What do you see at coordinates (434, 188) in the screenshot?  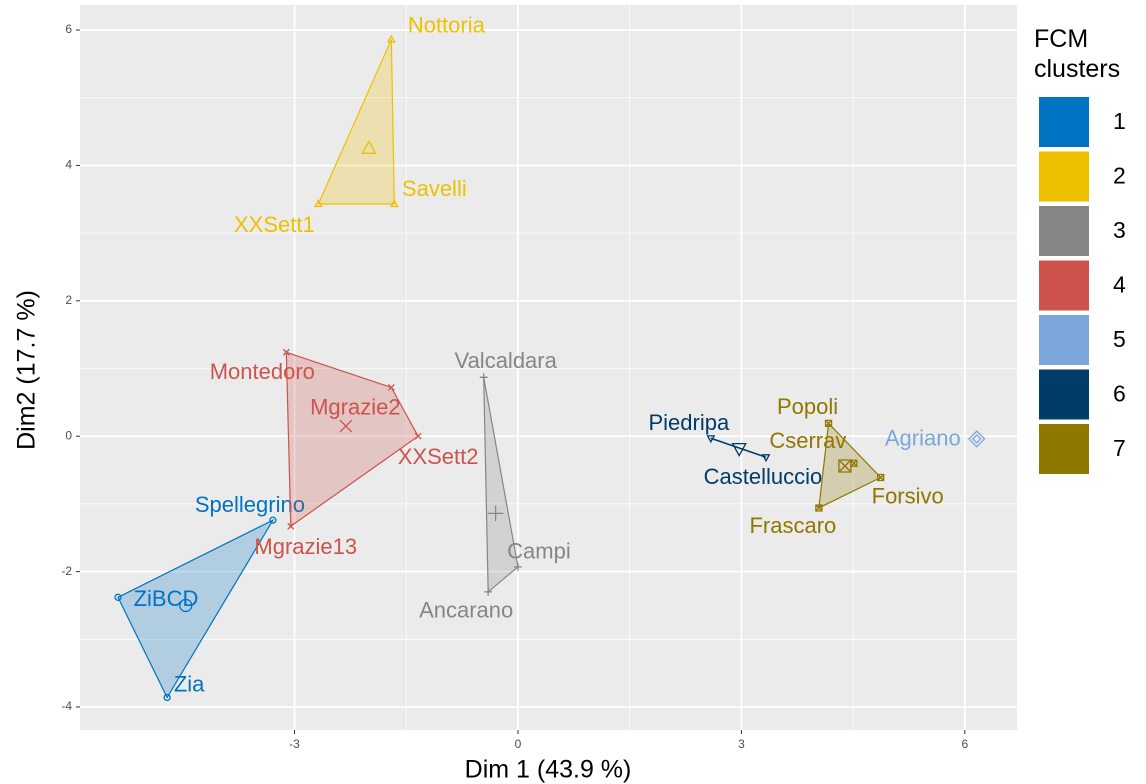 I see `point-label: Savelli` at bounding box center [434, 188].